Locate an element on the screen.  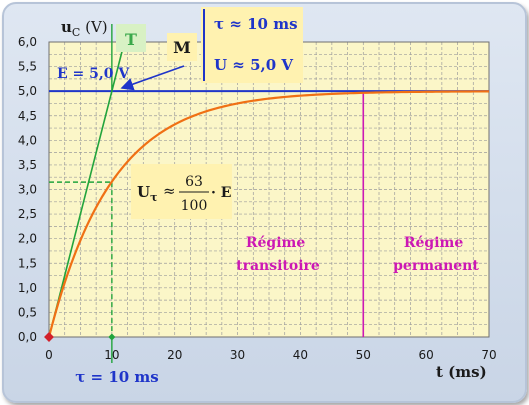
y-tick-label: 0,0 is located at coordinates (27, 337).